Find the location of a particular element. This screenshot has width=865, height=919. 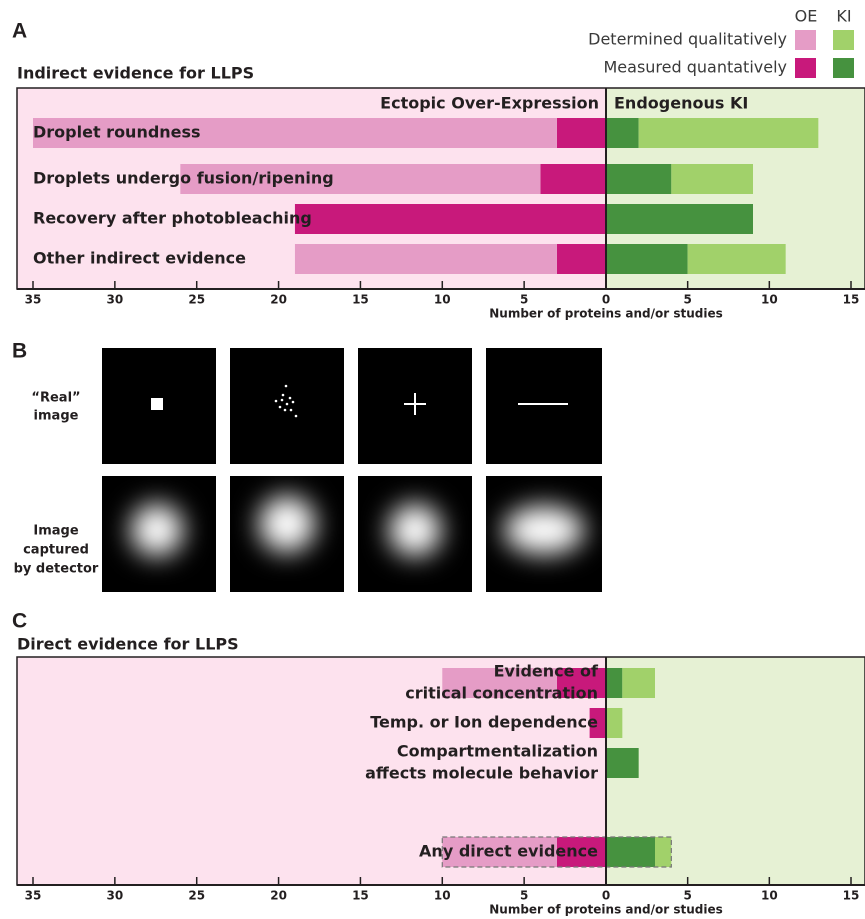

panel-letter: B is located at coordinates (19, 351).